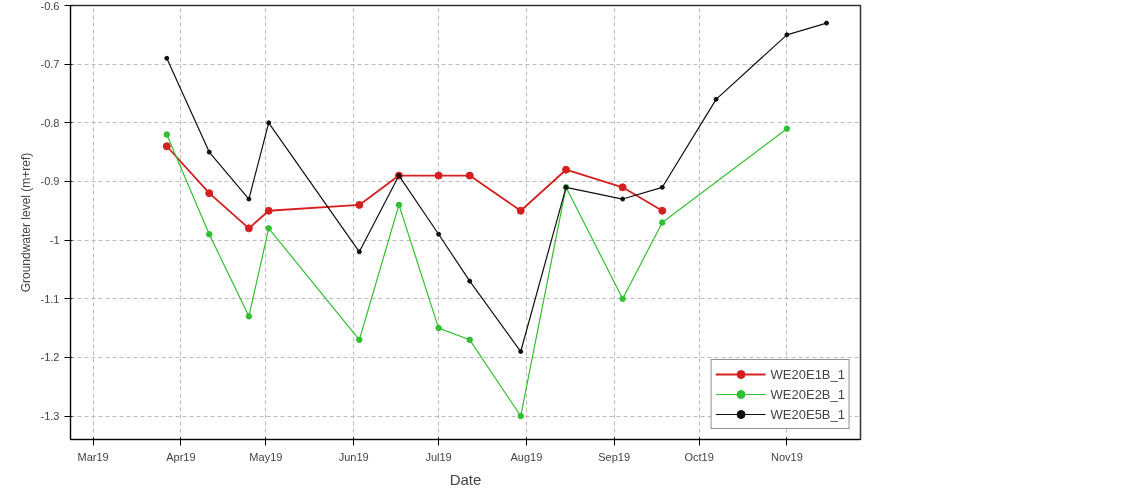 This screenshot has width=1122, height=494. Describe the element at coordinates (266, 456) in the screenshot. I see `x-tick-label: May19` at that location.